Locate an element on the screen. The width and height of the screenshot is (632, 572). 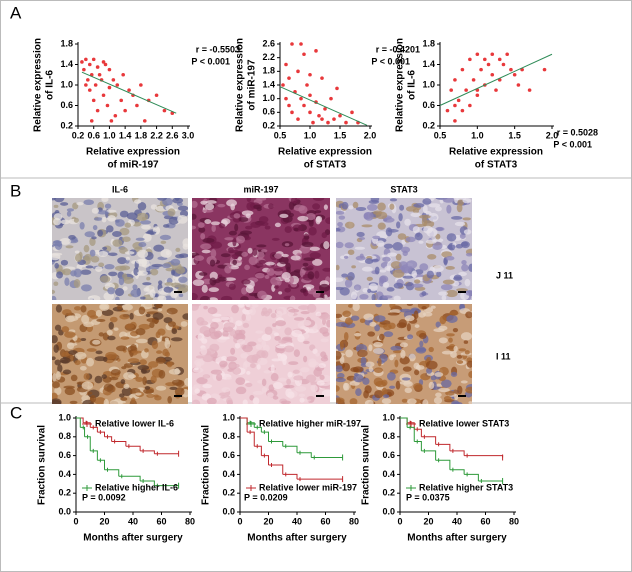
y-tick-label: 0.0 is located at coordinates (388, 511).